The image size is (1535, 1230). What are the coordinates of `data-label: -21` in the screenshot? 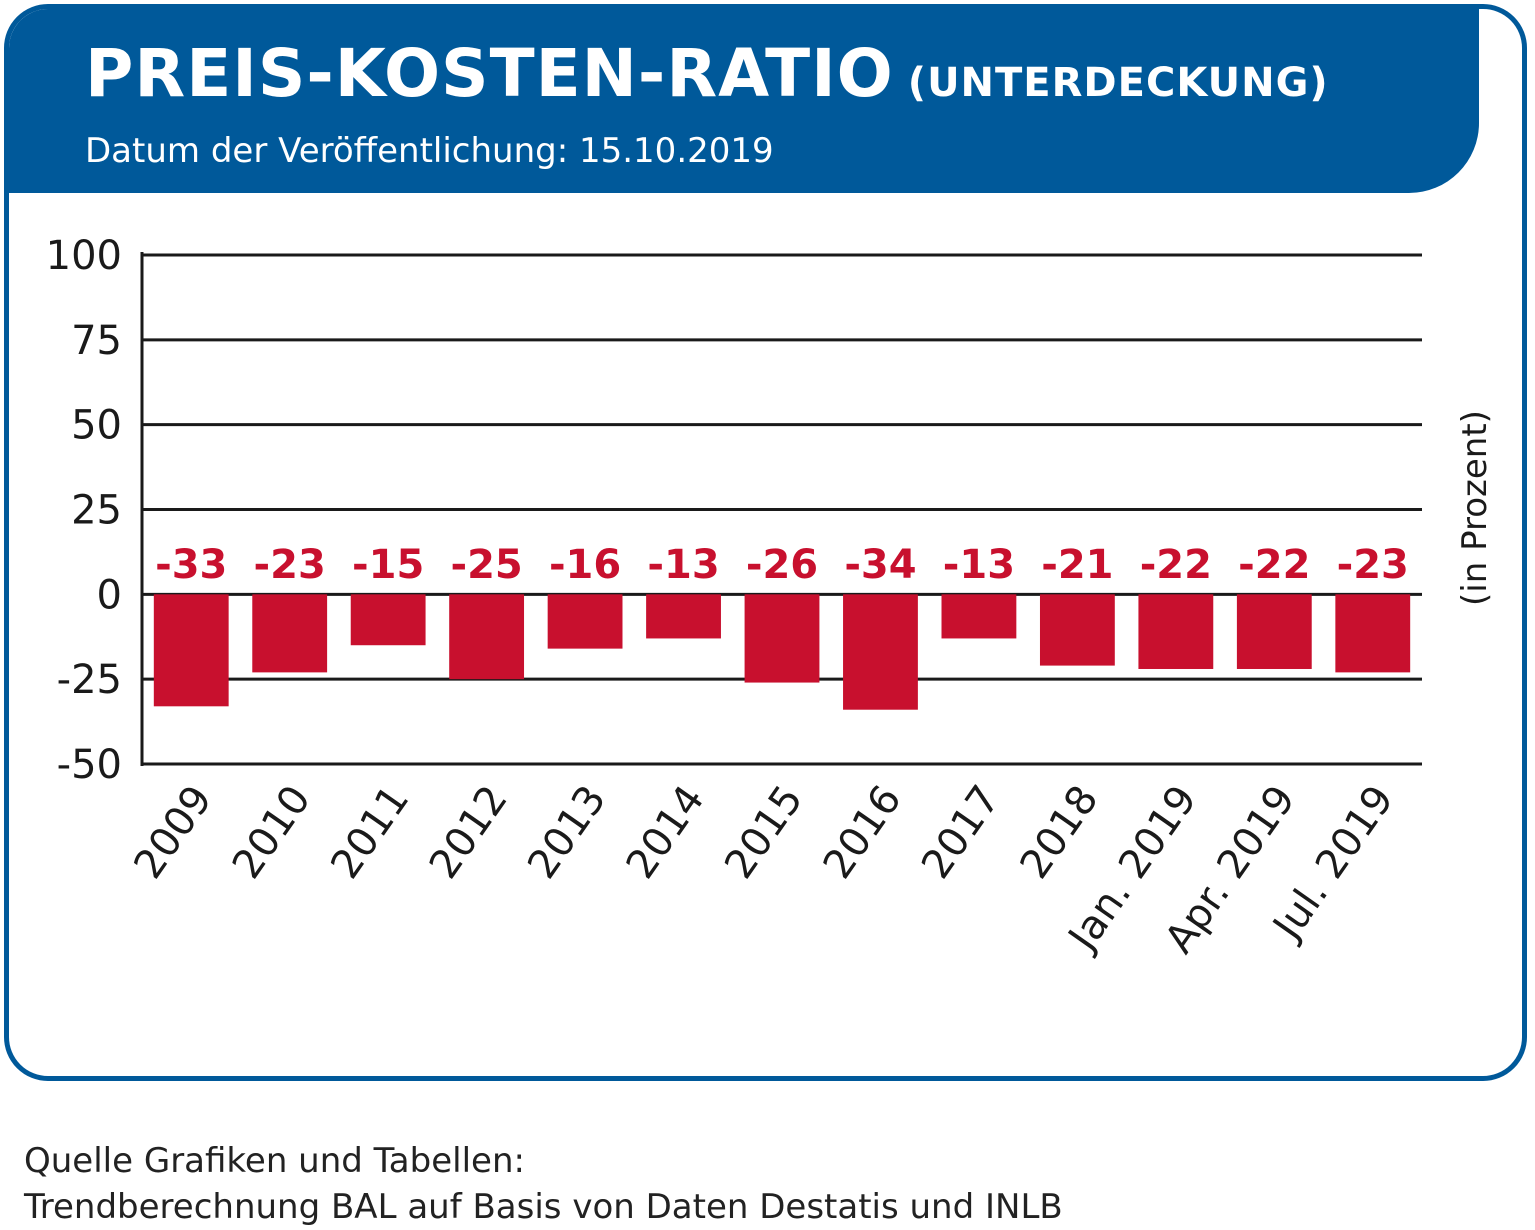 It's located at (1077, 565).